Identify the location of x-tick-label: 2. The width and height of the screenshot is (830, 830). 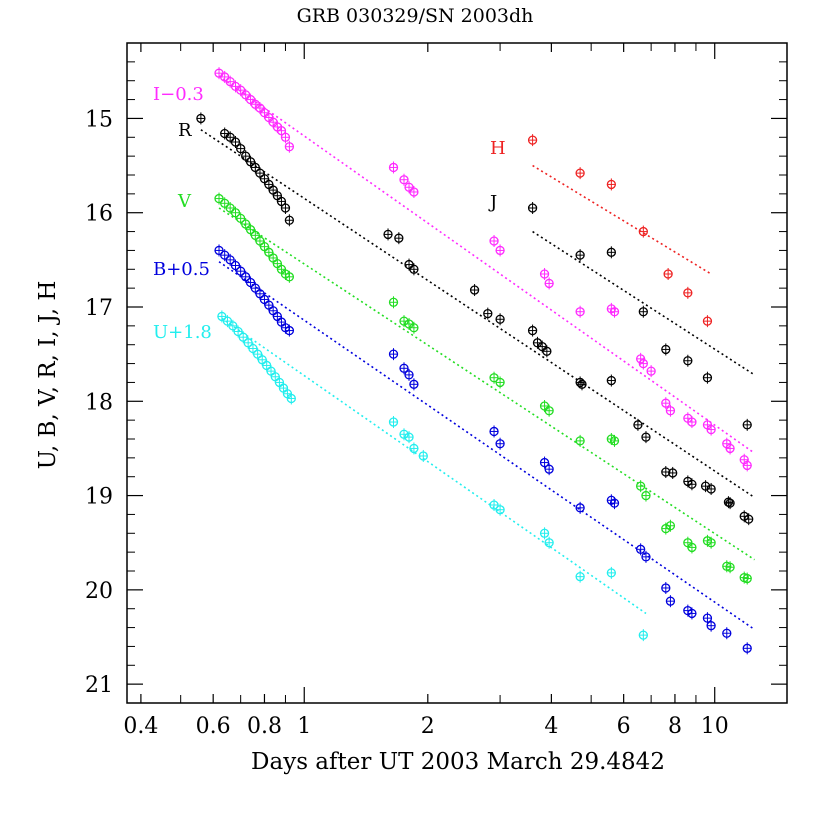
(428, 726).